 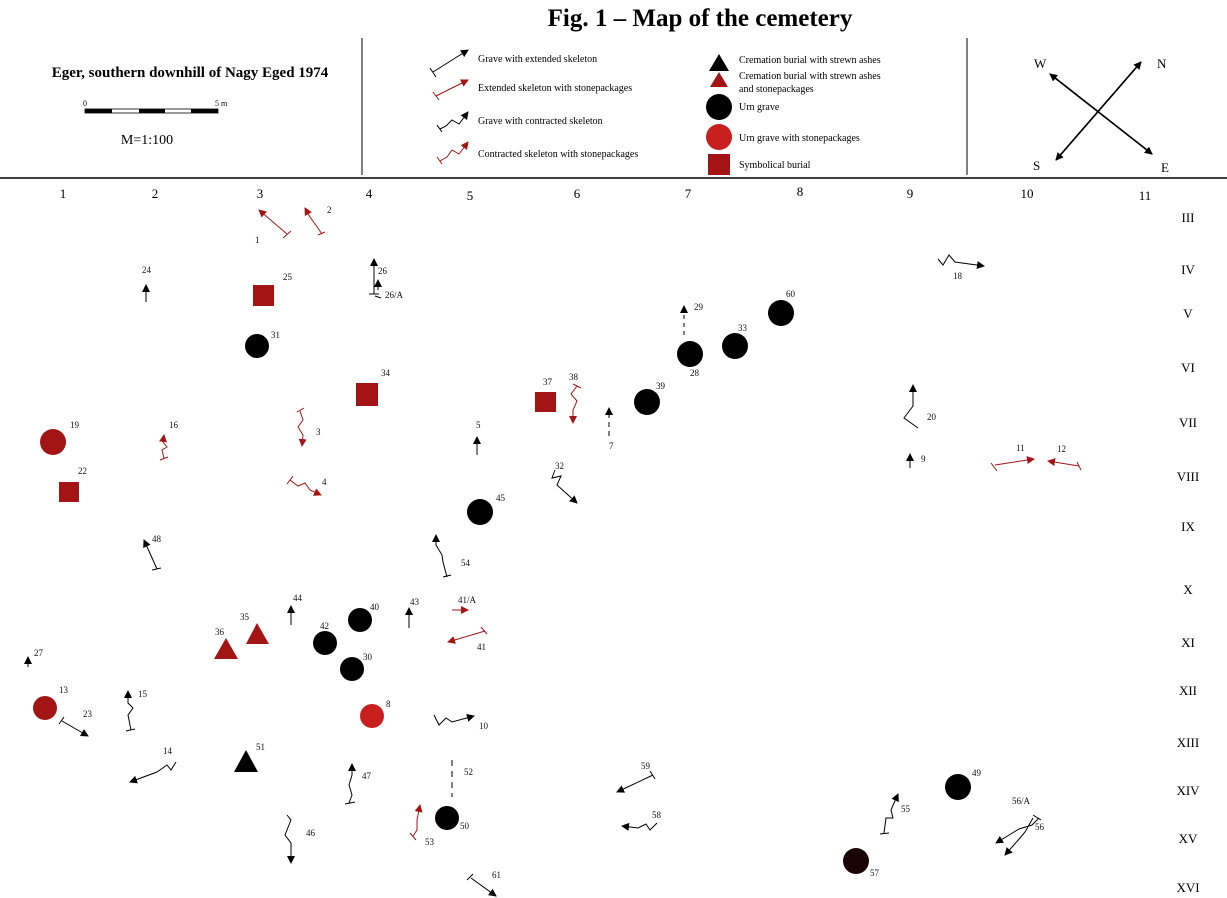 I want to click on row-label: VI, so click(x=1188, y=367).